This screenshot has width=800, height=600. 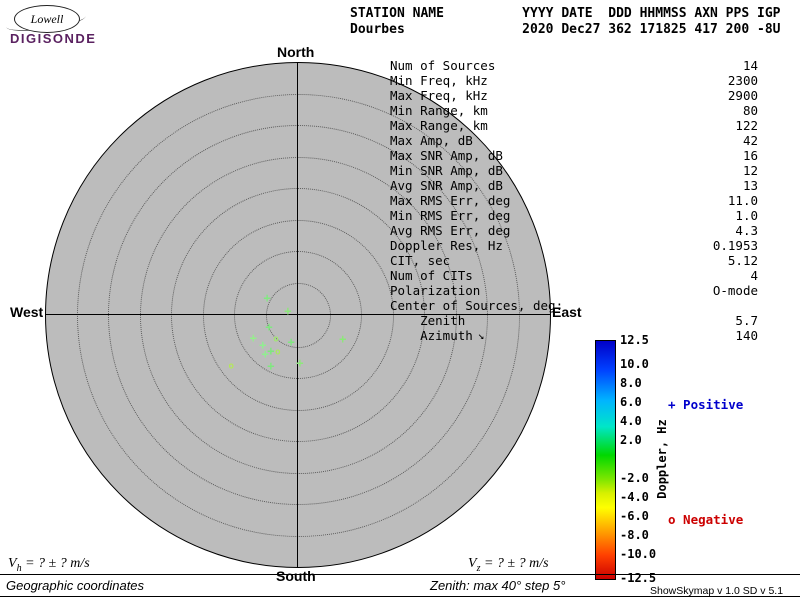 I want to click on stats-row: Polarization O-mode, so click(x=574, y=290).